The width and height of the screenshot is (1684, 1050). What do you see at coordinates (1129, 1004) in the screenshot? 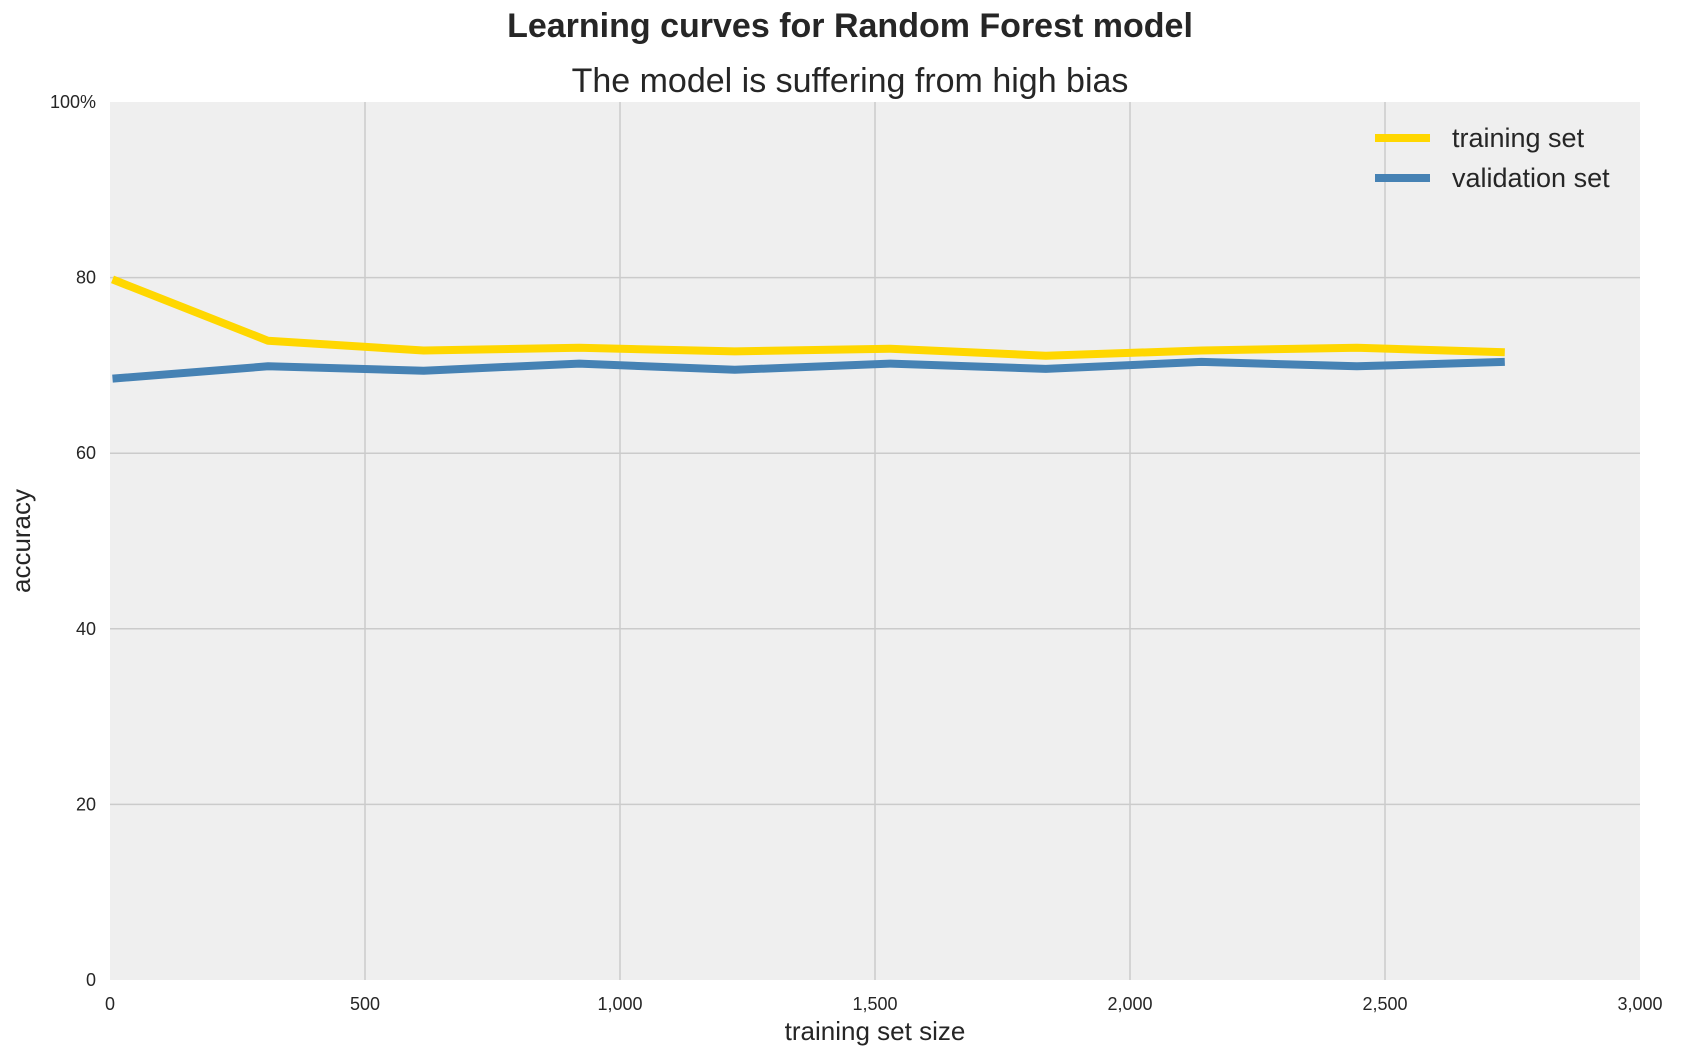
I see `x-tick-label: 2,000` at bounding box center [1129, 1004].